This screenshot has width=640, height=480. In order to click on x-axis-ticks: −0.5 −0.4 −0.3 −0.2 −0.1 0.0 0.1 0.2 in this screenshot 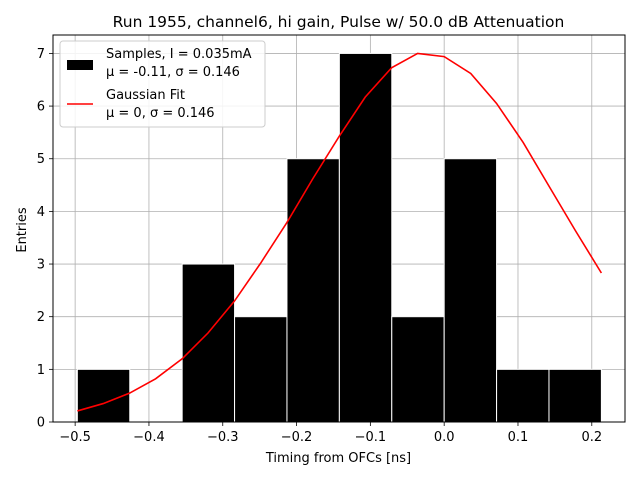, I will do `click(330, 433)`.